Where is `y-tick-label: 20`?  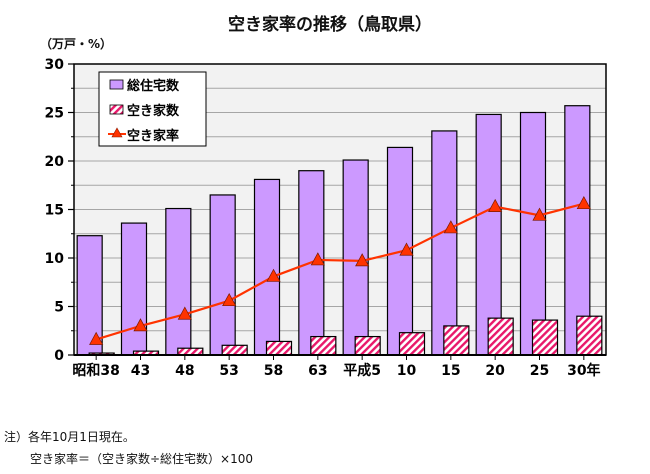
y-tick-label: 20 is located at coordinates (55, 162).